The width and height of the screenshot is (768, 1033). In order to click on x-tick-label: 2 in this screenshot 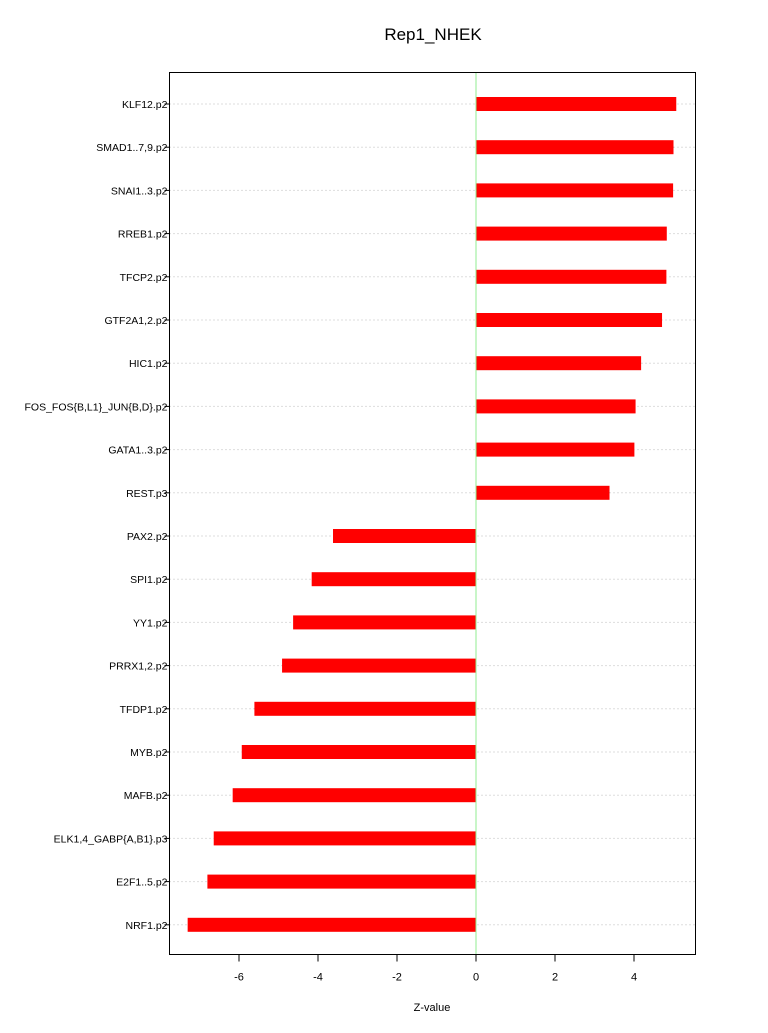, I will do `click(555, 978)`.